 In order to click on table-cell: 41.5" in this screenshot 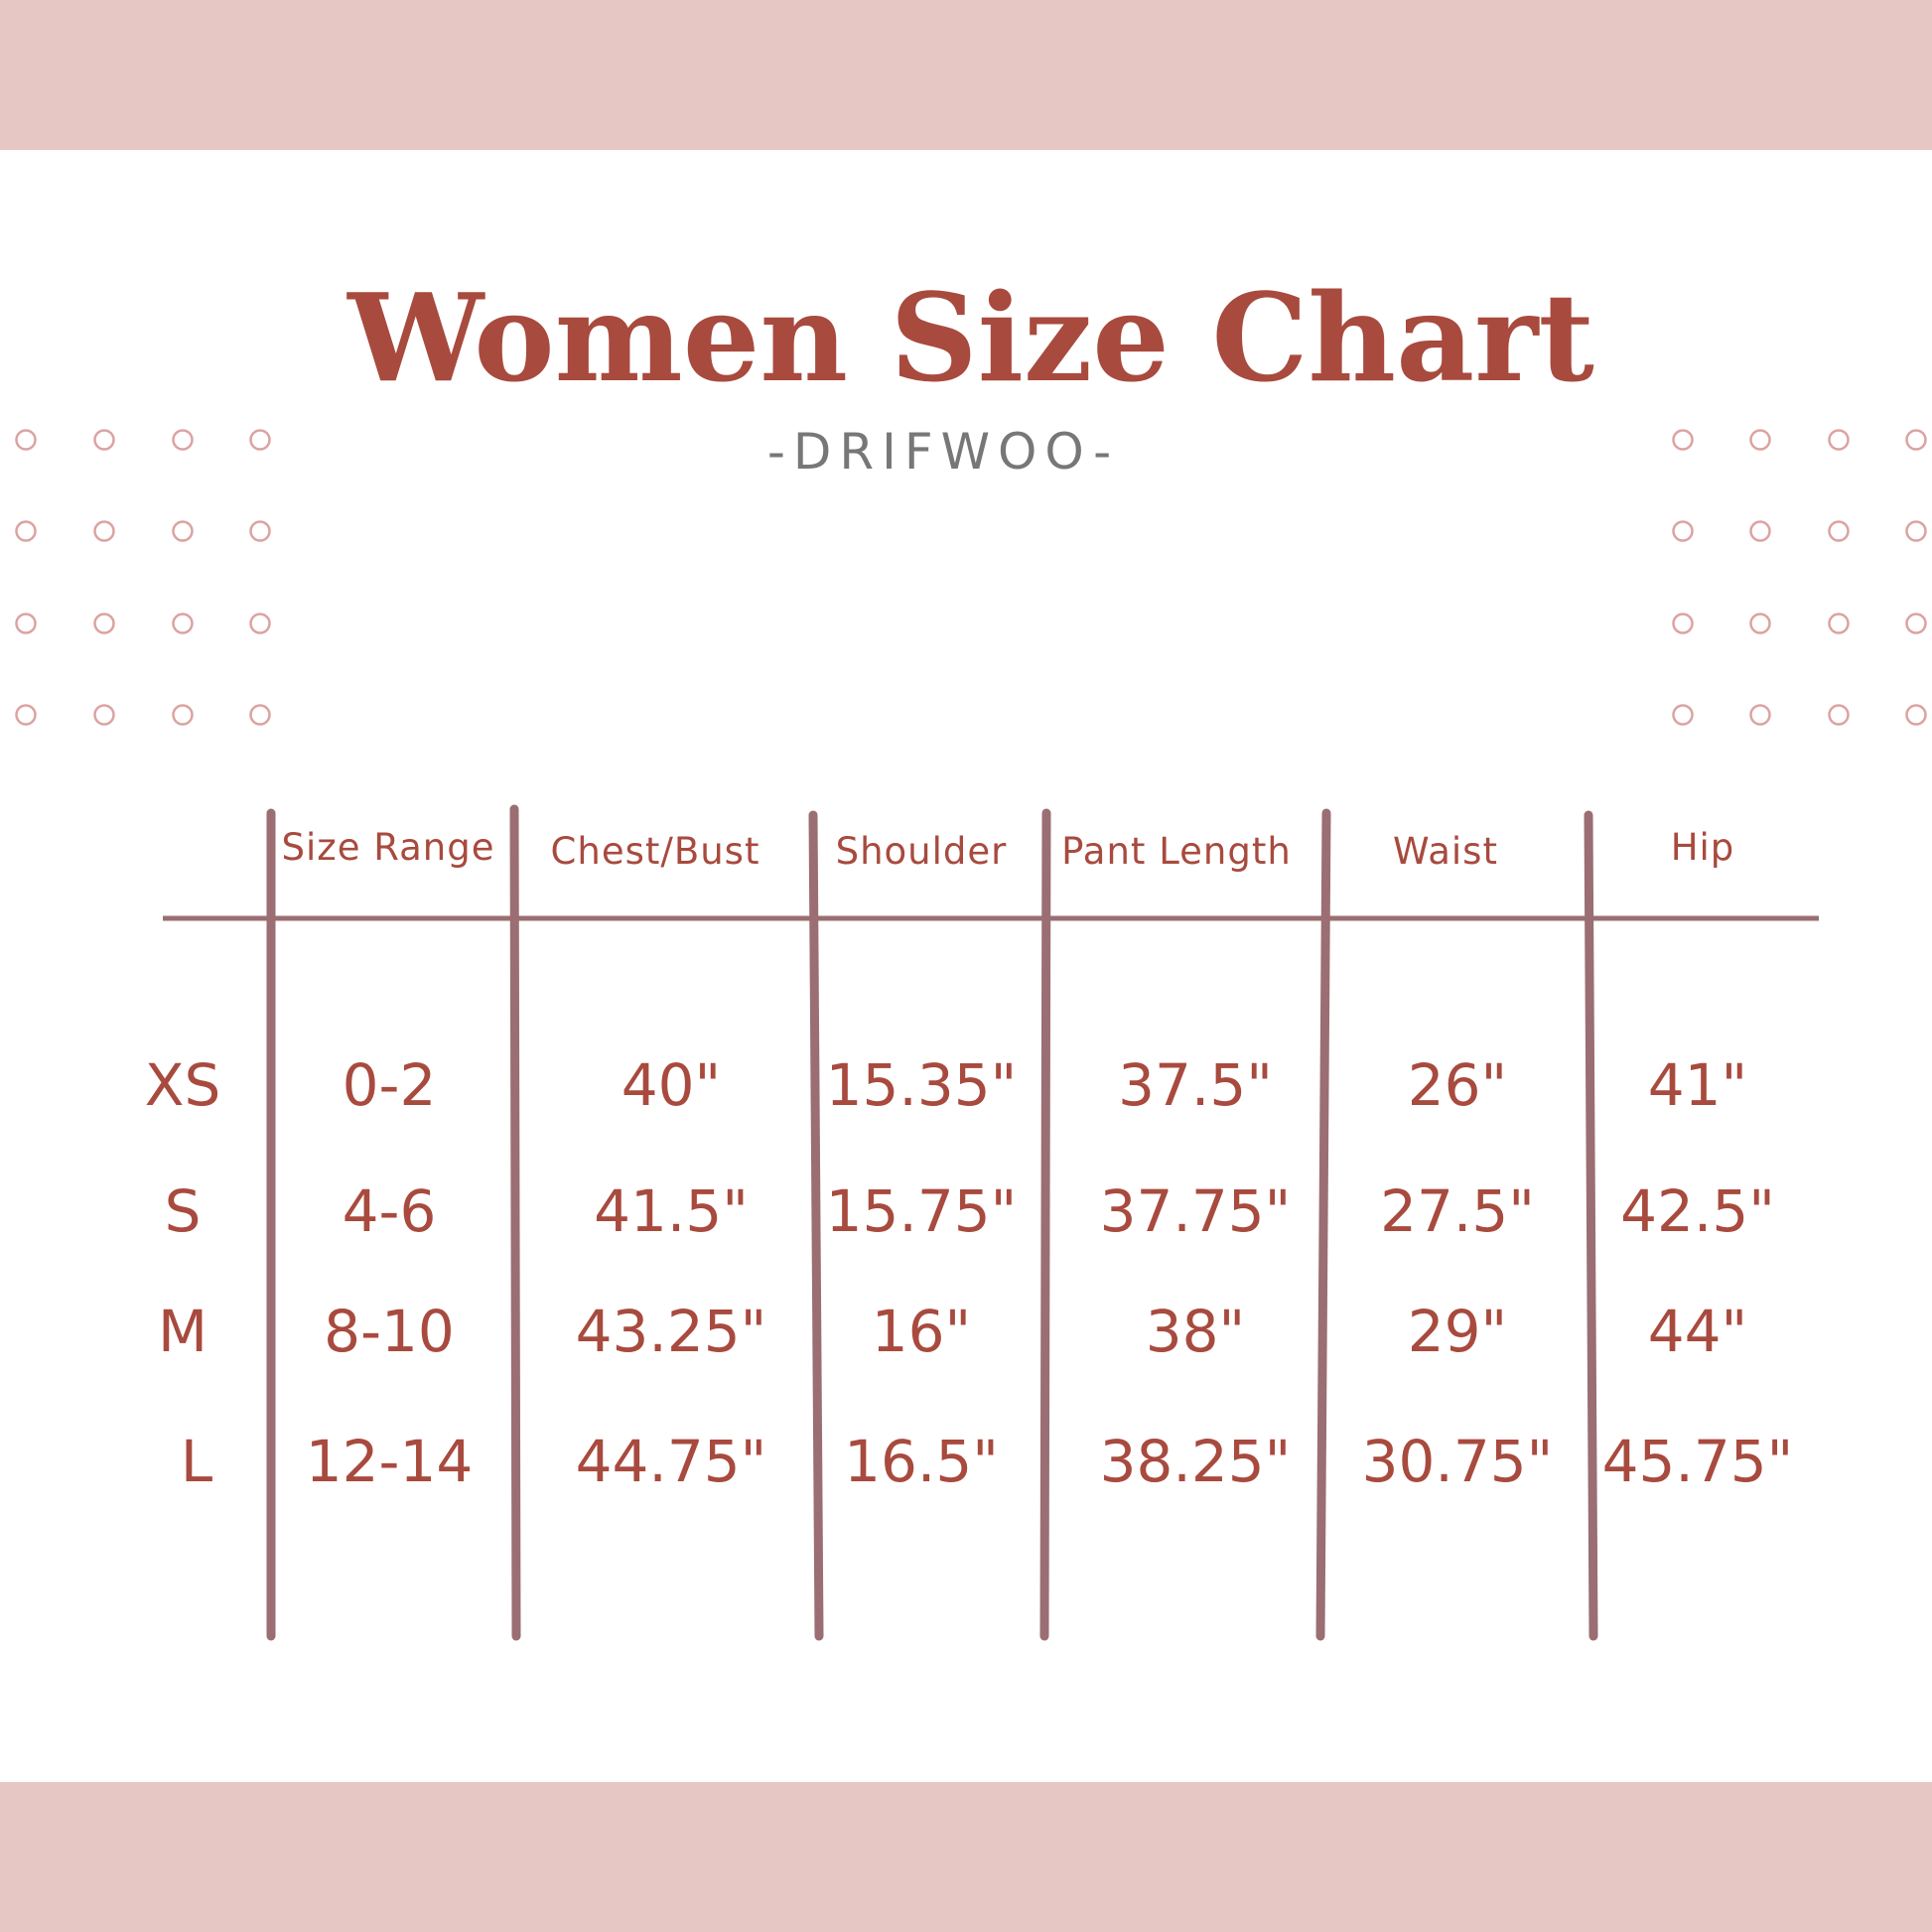, I will do `click(671, 1211)`.